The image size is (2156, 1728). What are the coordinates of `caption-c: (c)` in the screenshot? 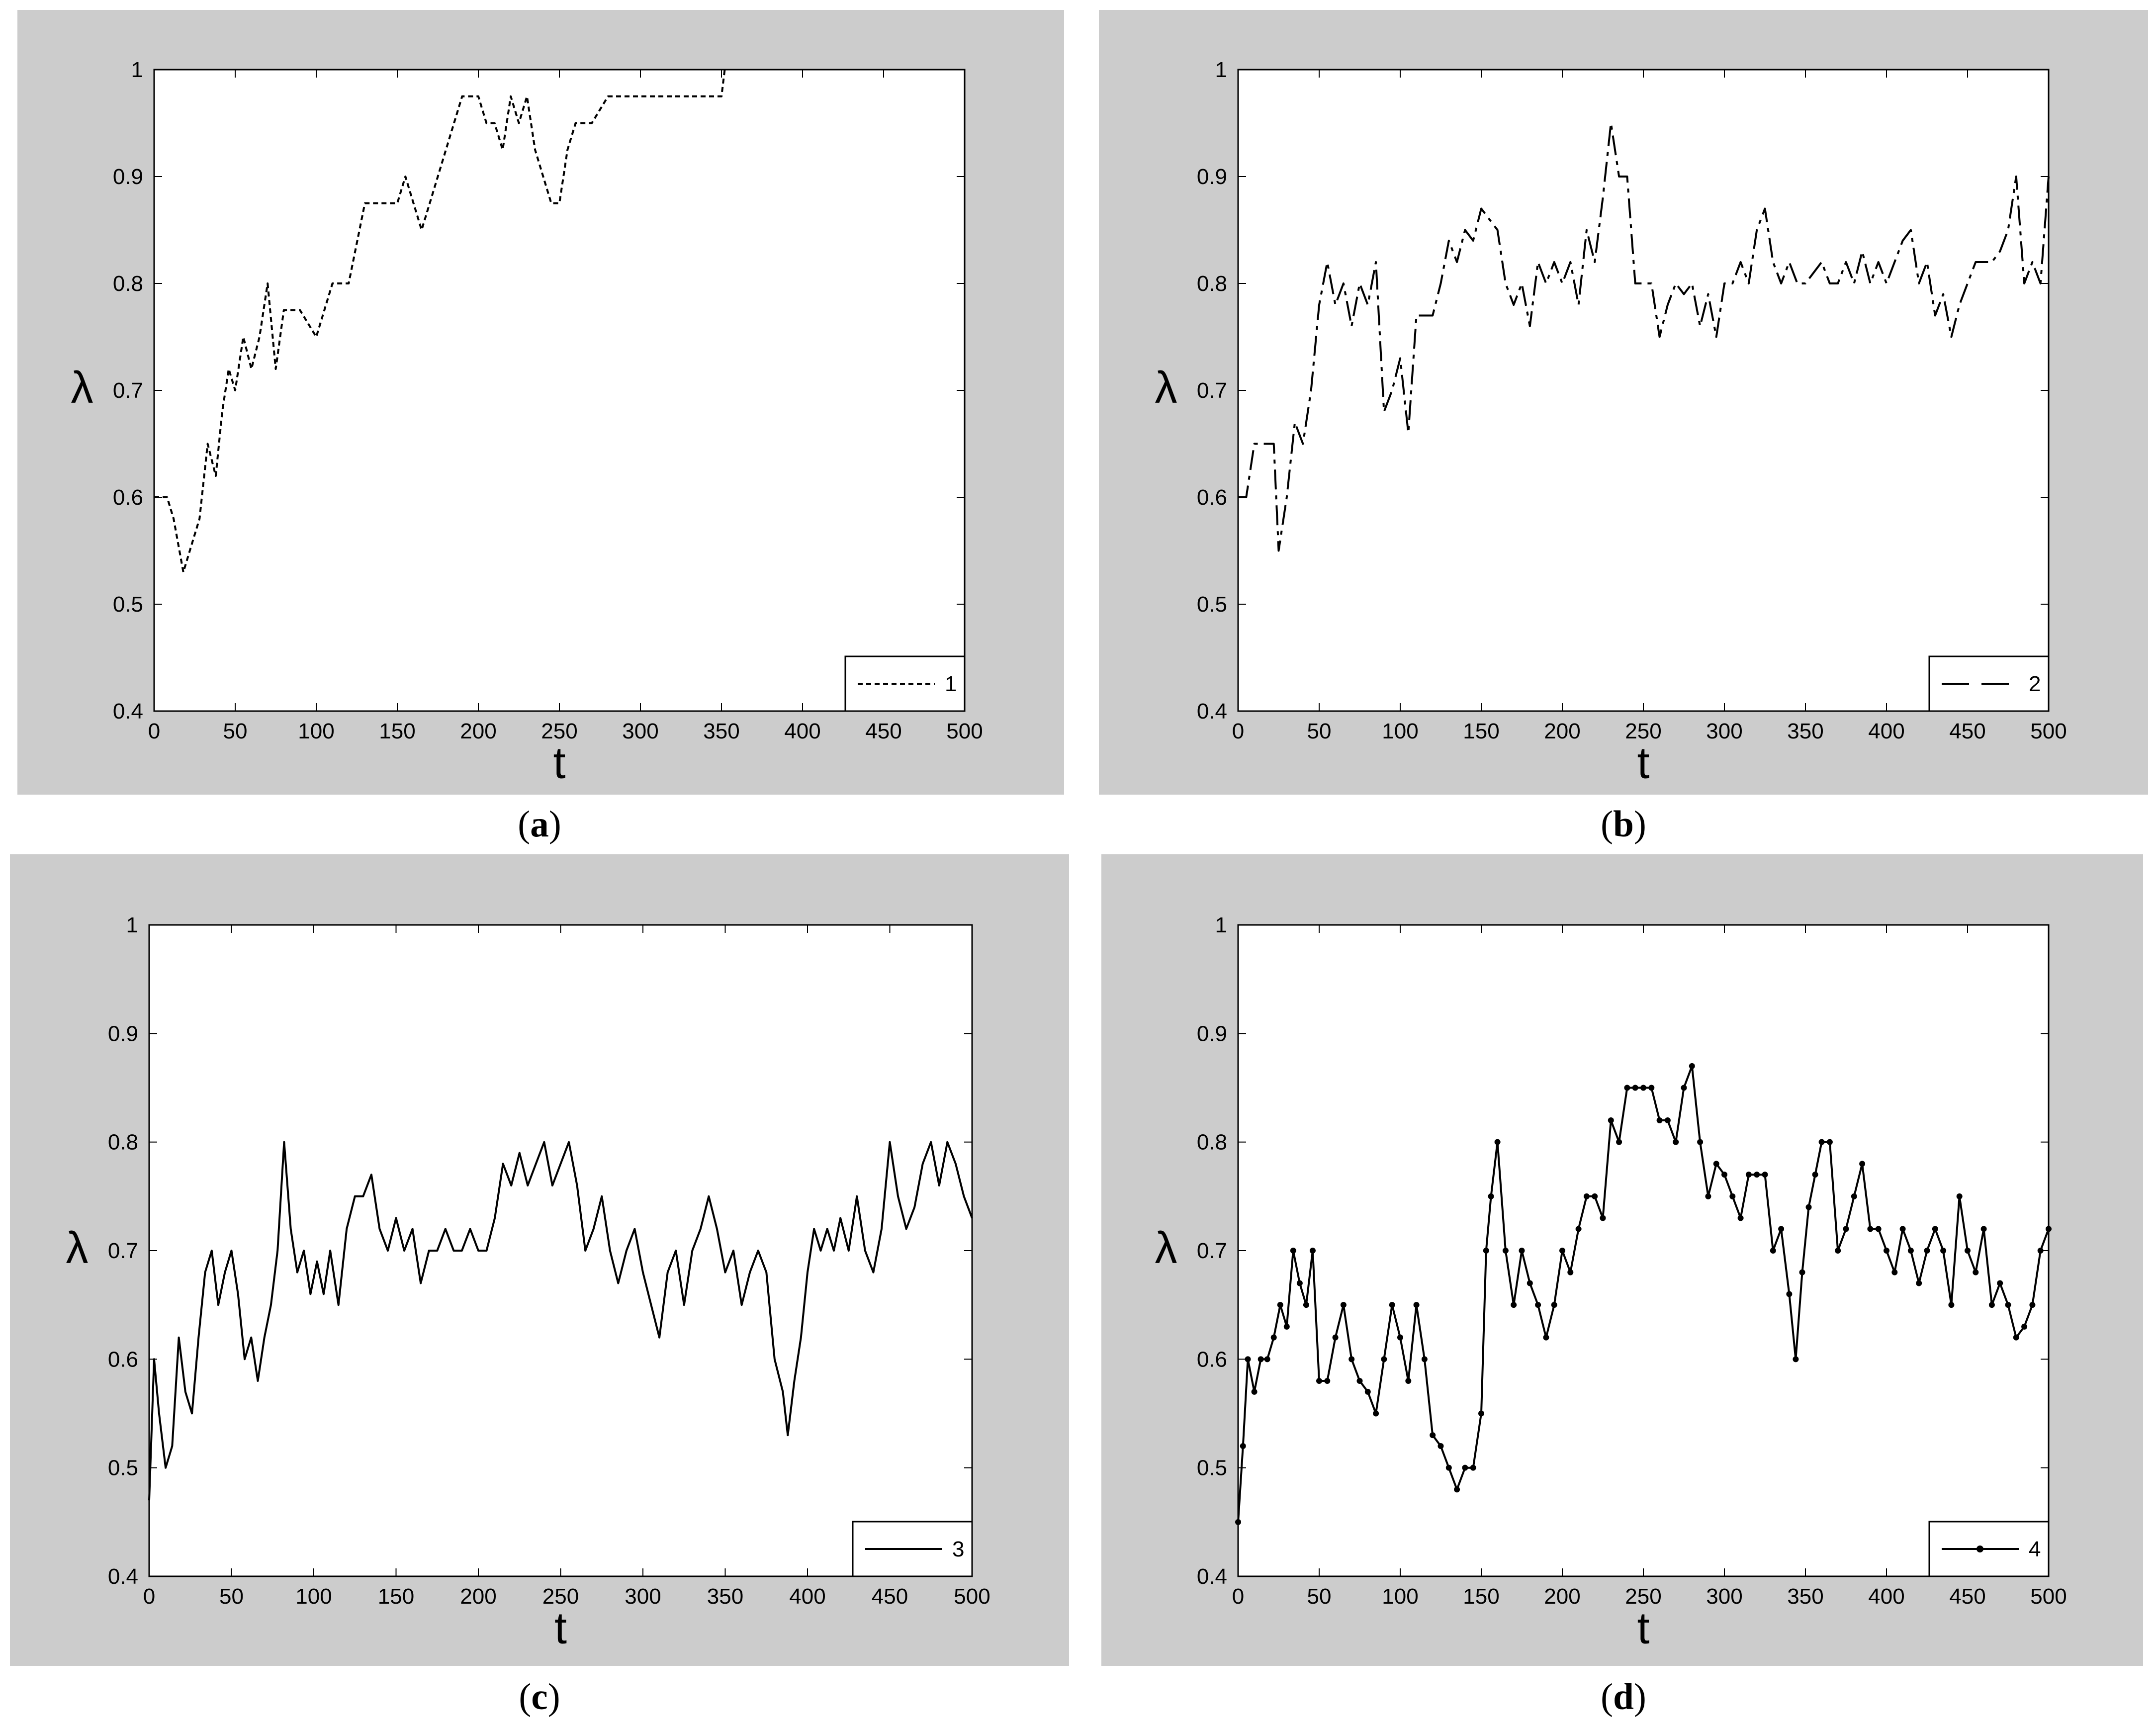 It's located at (539, 1697).